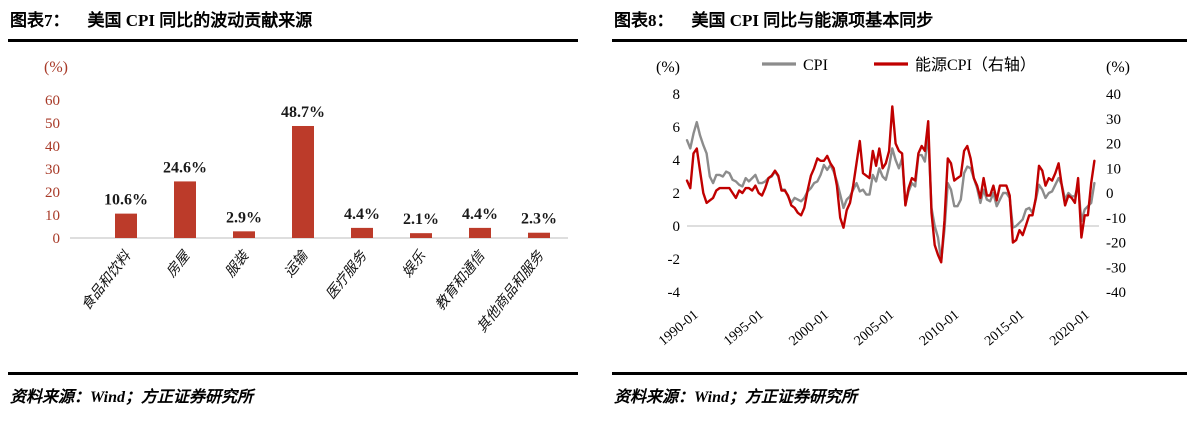  Describe the element at coordinates (1113, 169) in the screenshot. I see `line-right-y-tick: 10` at that location.